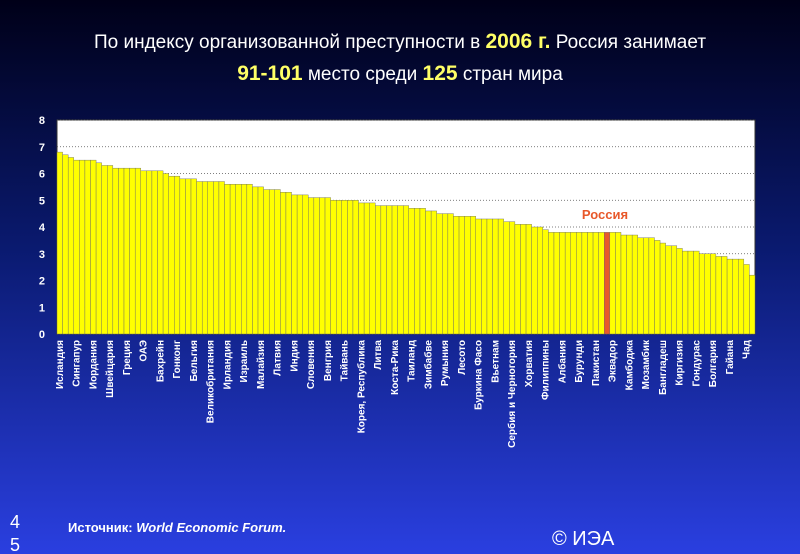  What do you see at coordinates (680, 363) in the screenshot?
I see `x-tick-label: Киргизия` at bounding box center [680, 363].